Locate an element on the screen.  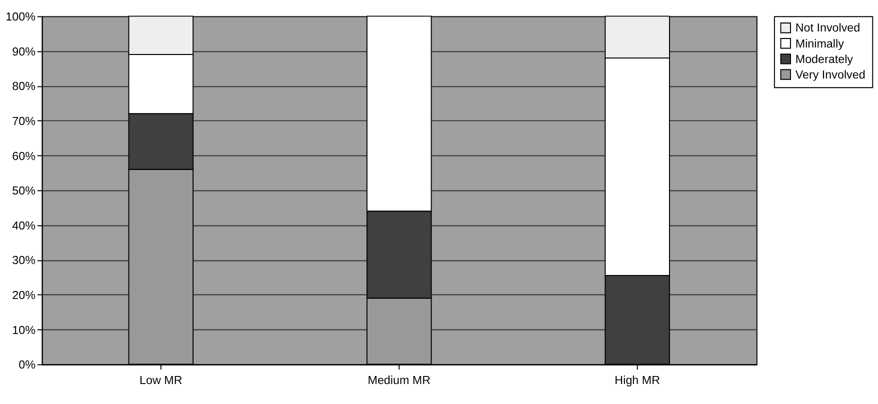
y-tick-label: 40% is located at coordinates (24, 225).